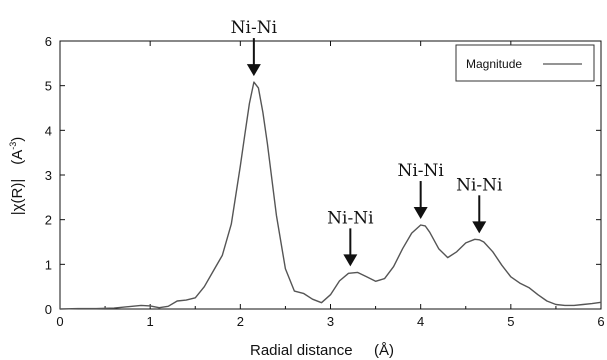 This screenshot has height=360, width=607. Describe the element at coordinates (330, 321) in the screenshot. I see `x-tick-label: 3` at that location.